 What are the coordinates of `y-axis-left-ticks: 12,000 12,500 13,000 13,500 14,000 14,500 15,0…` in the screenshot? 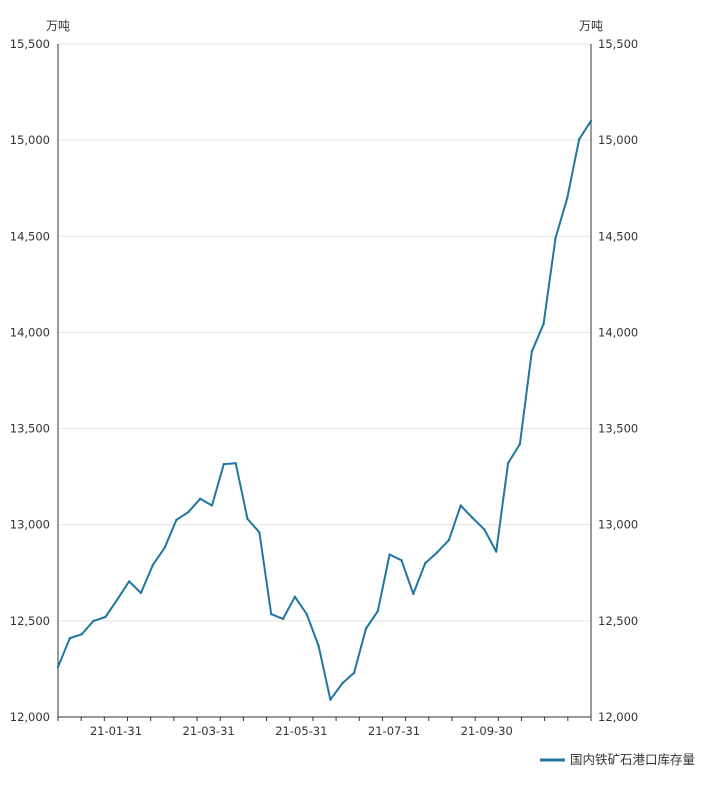 It's located at (30, 380).